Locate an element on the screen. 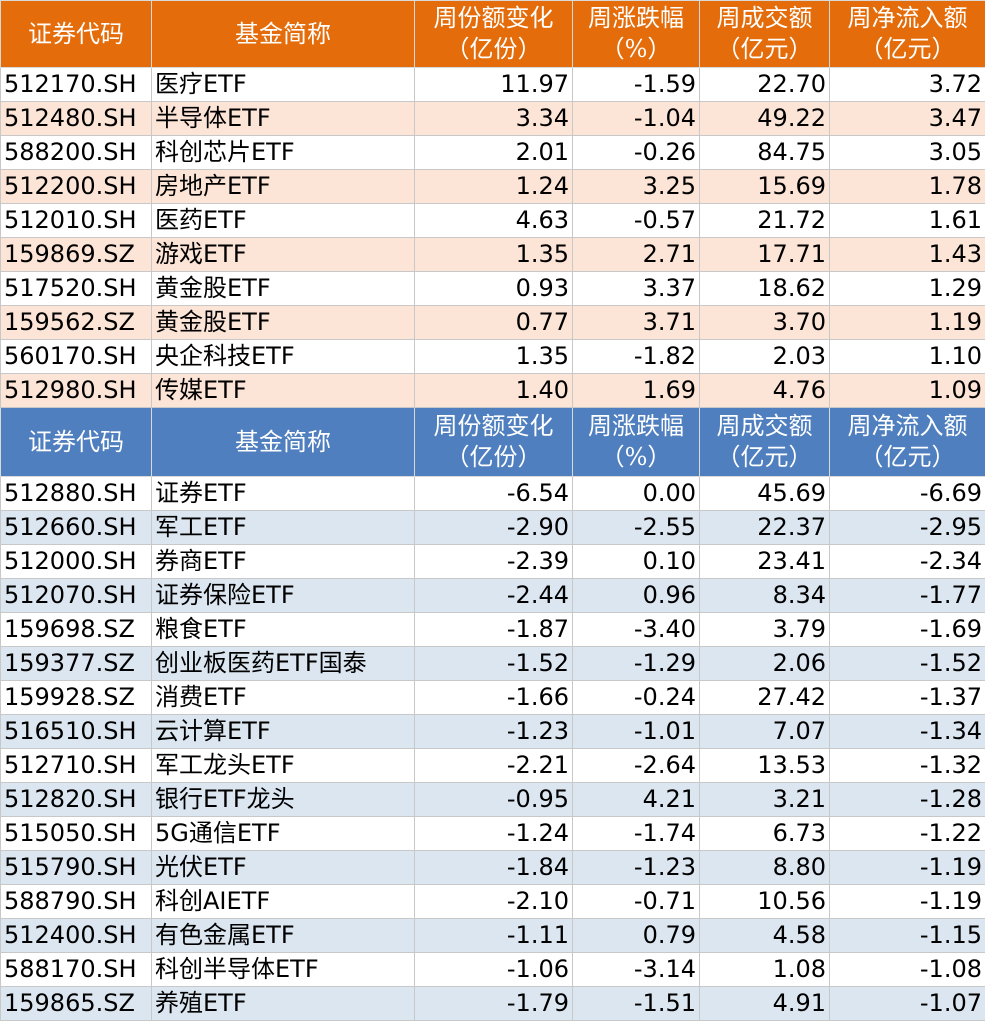  fund-name-cell: 军工龙头ETF is located at coordinates (283, 765).